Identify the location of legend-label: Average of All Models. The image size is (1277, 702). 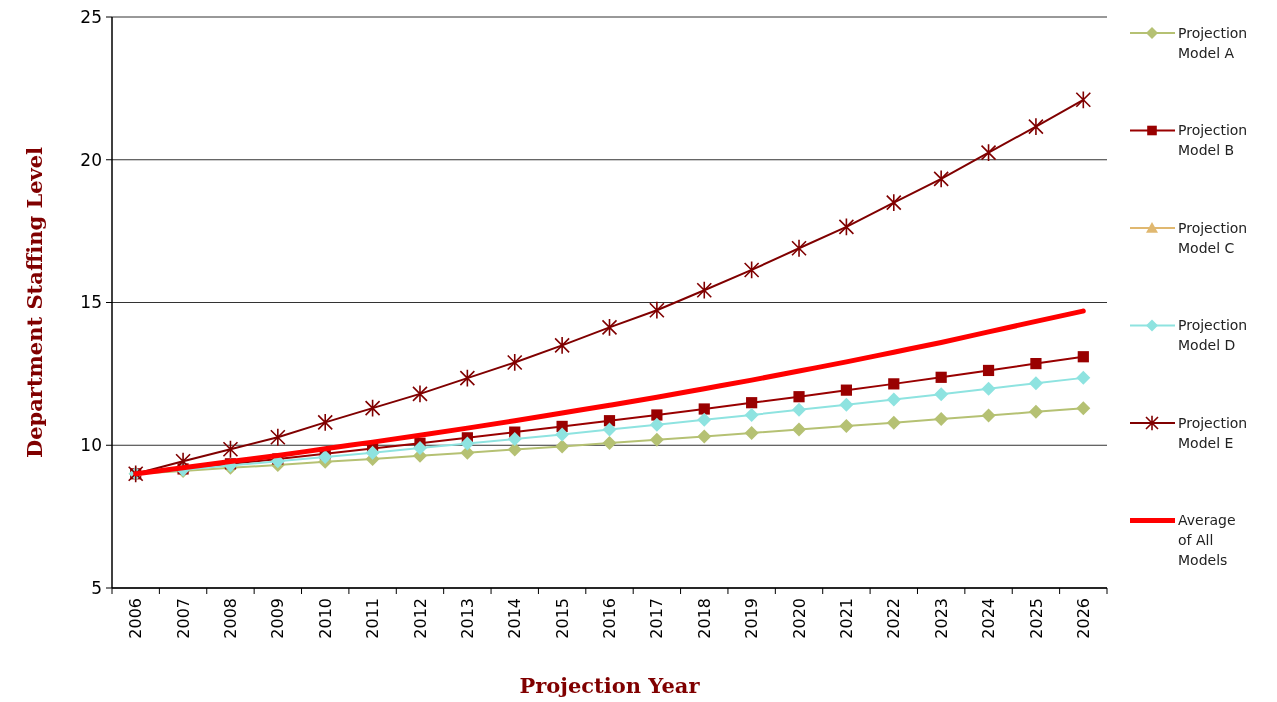
(1207, 540).